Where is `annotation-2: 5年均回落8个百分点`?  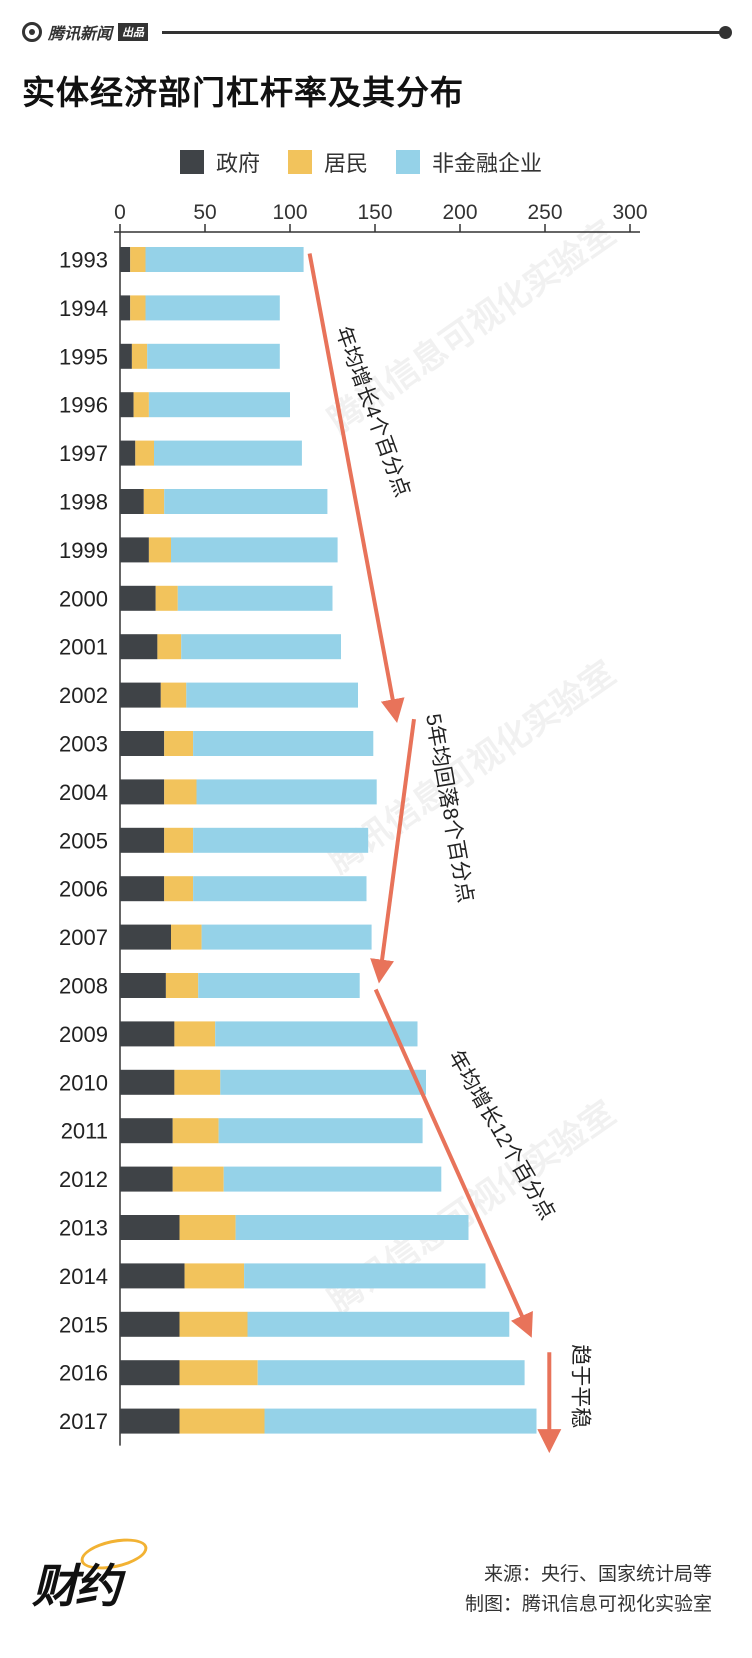
annotation-2: 5年均回落8个百分点 is located at coordinates (449, 808).